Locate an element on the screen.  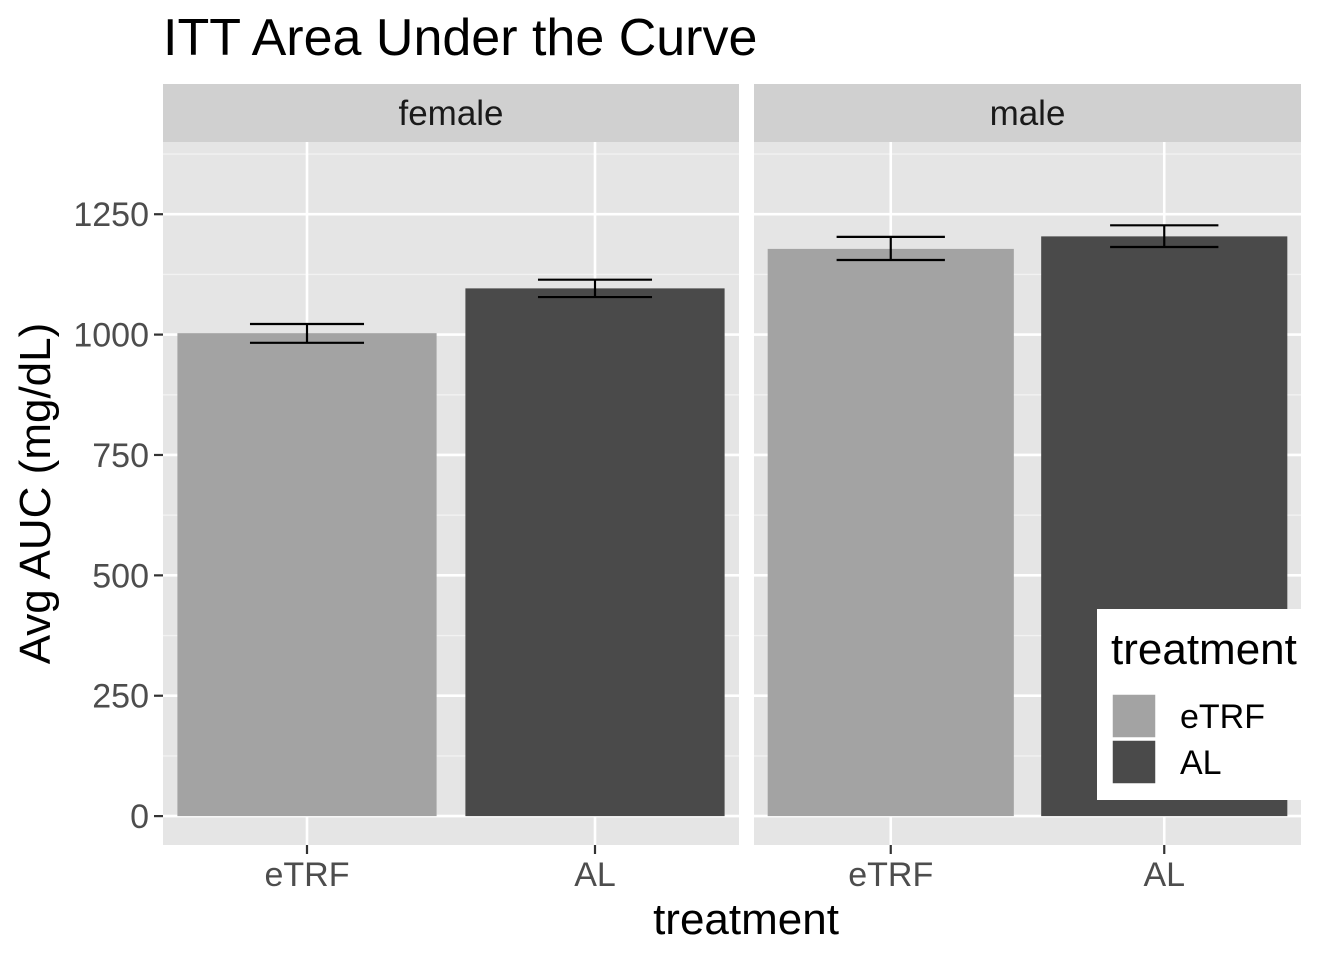
legend-keys: eTRF AL is located at coordinates (1188, 739).